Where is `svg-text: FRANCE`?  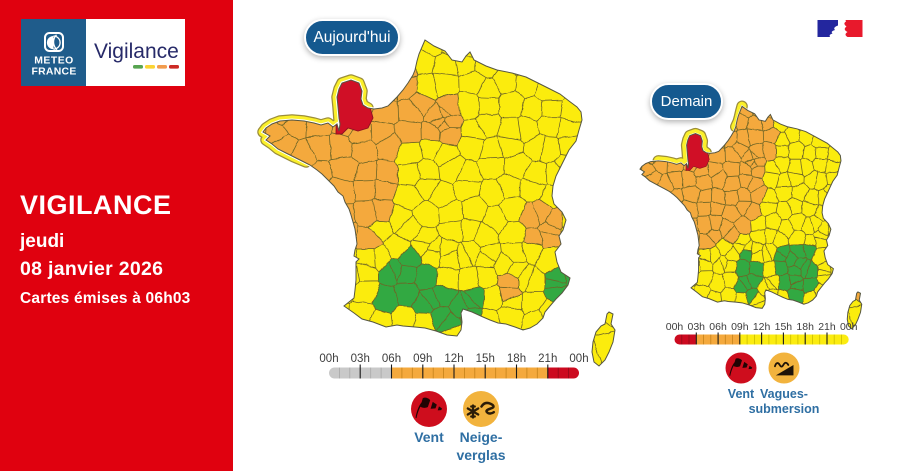
svg-text: FRANCE is located at coordinates (53, 72).